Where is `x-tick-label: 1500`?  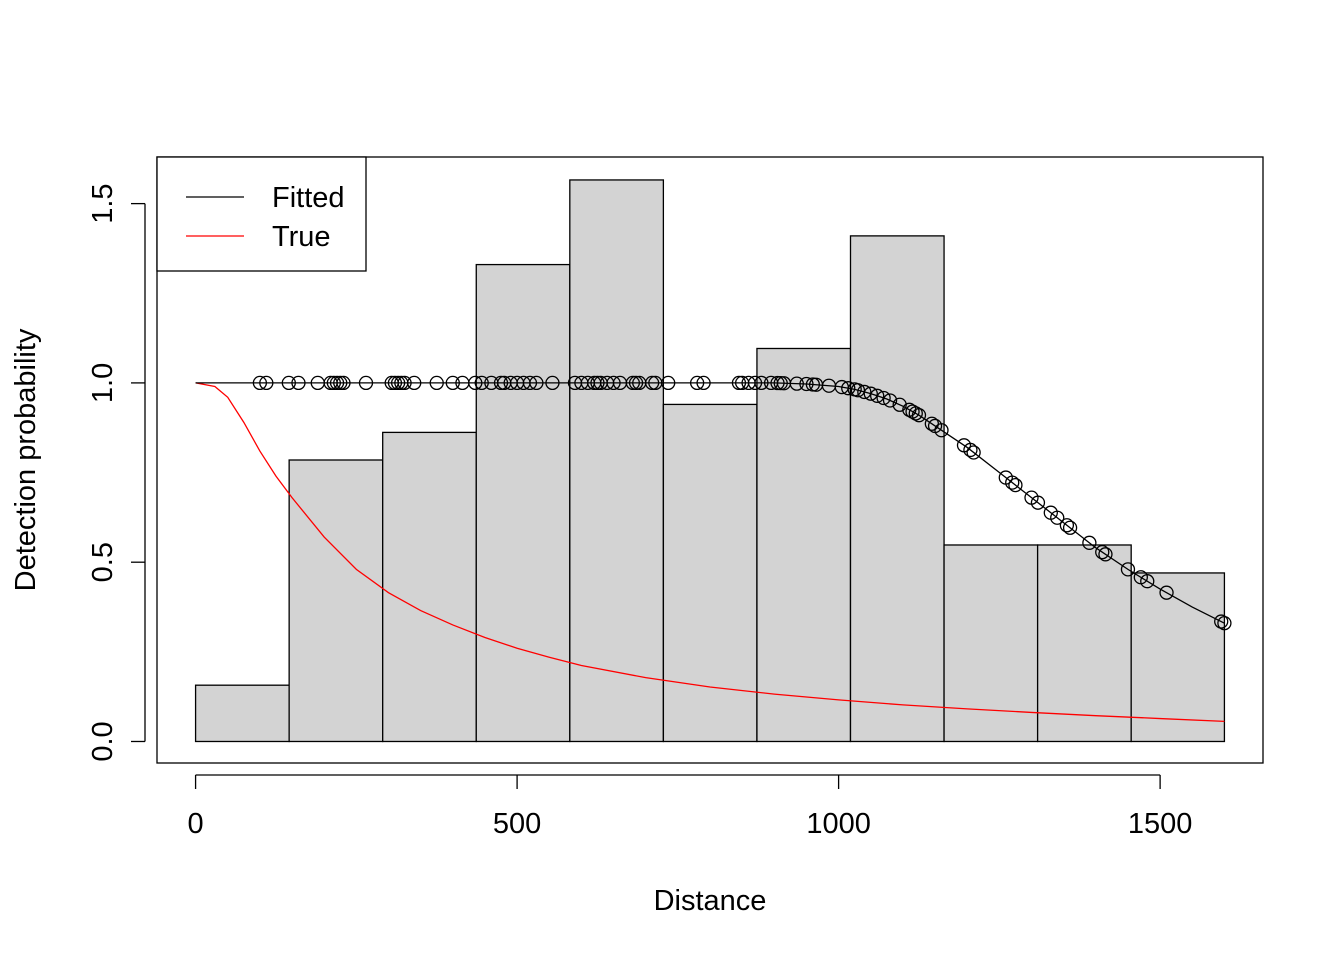 x-tick-label: 1500 is located at coordinates (1160, 824).